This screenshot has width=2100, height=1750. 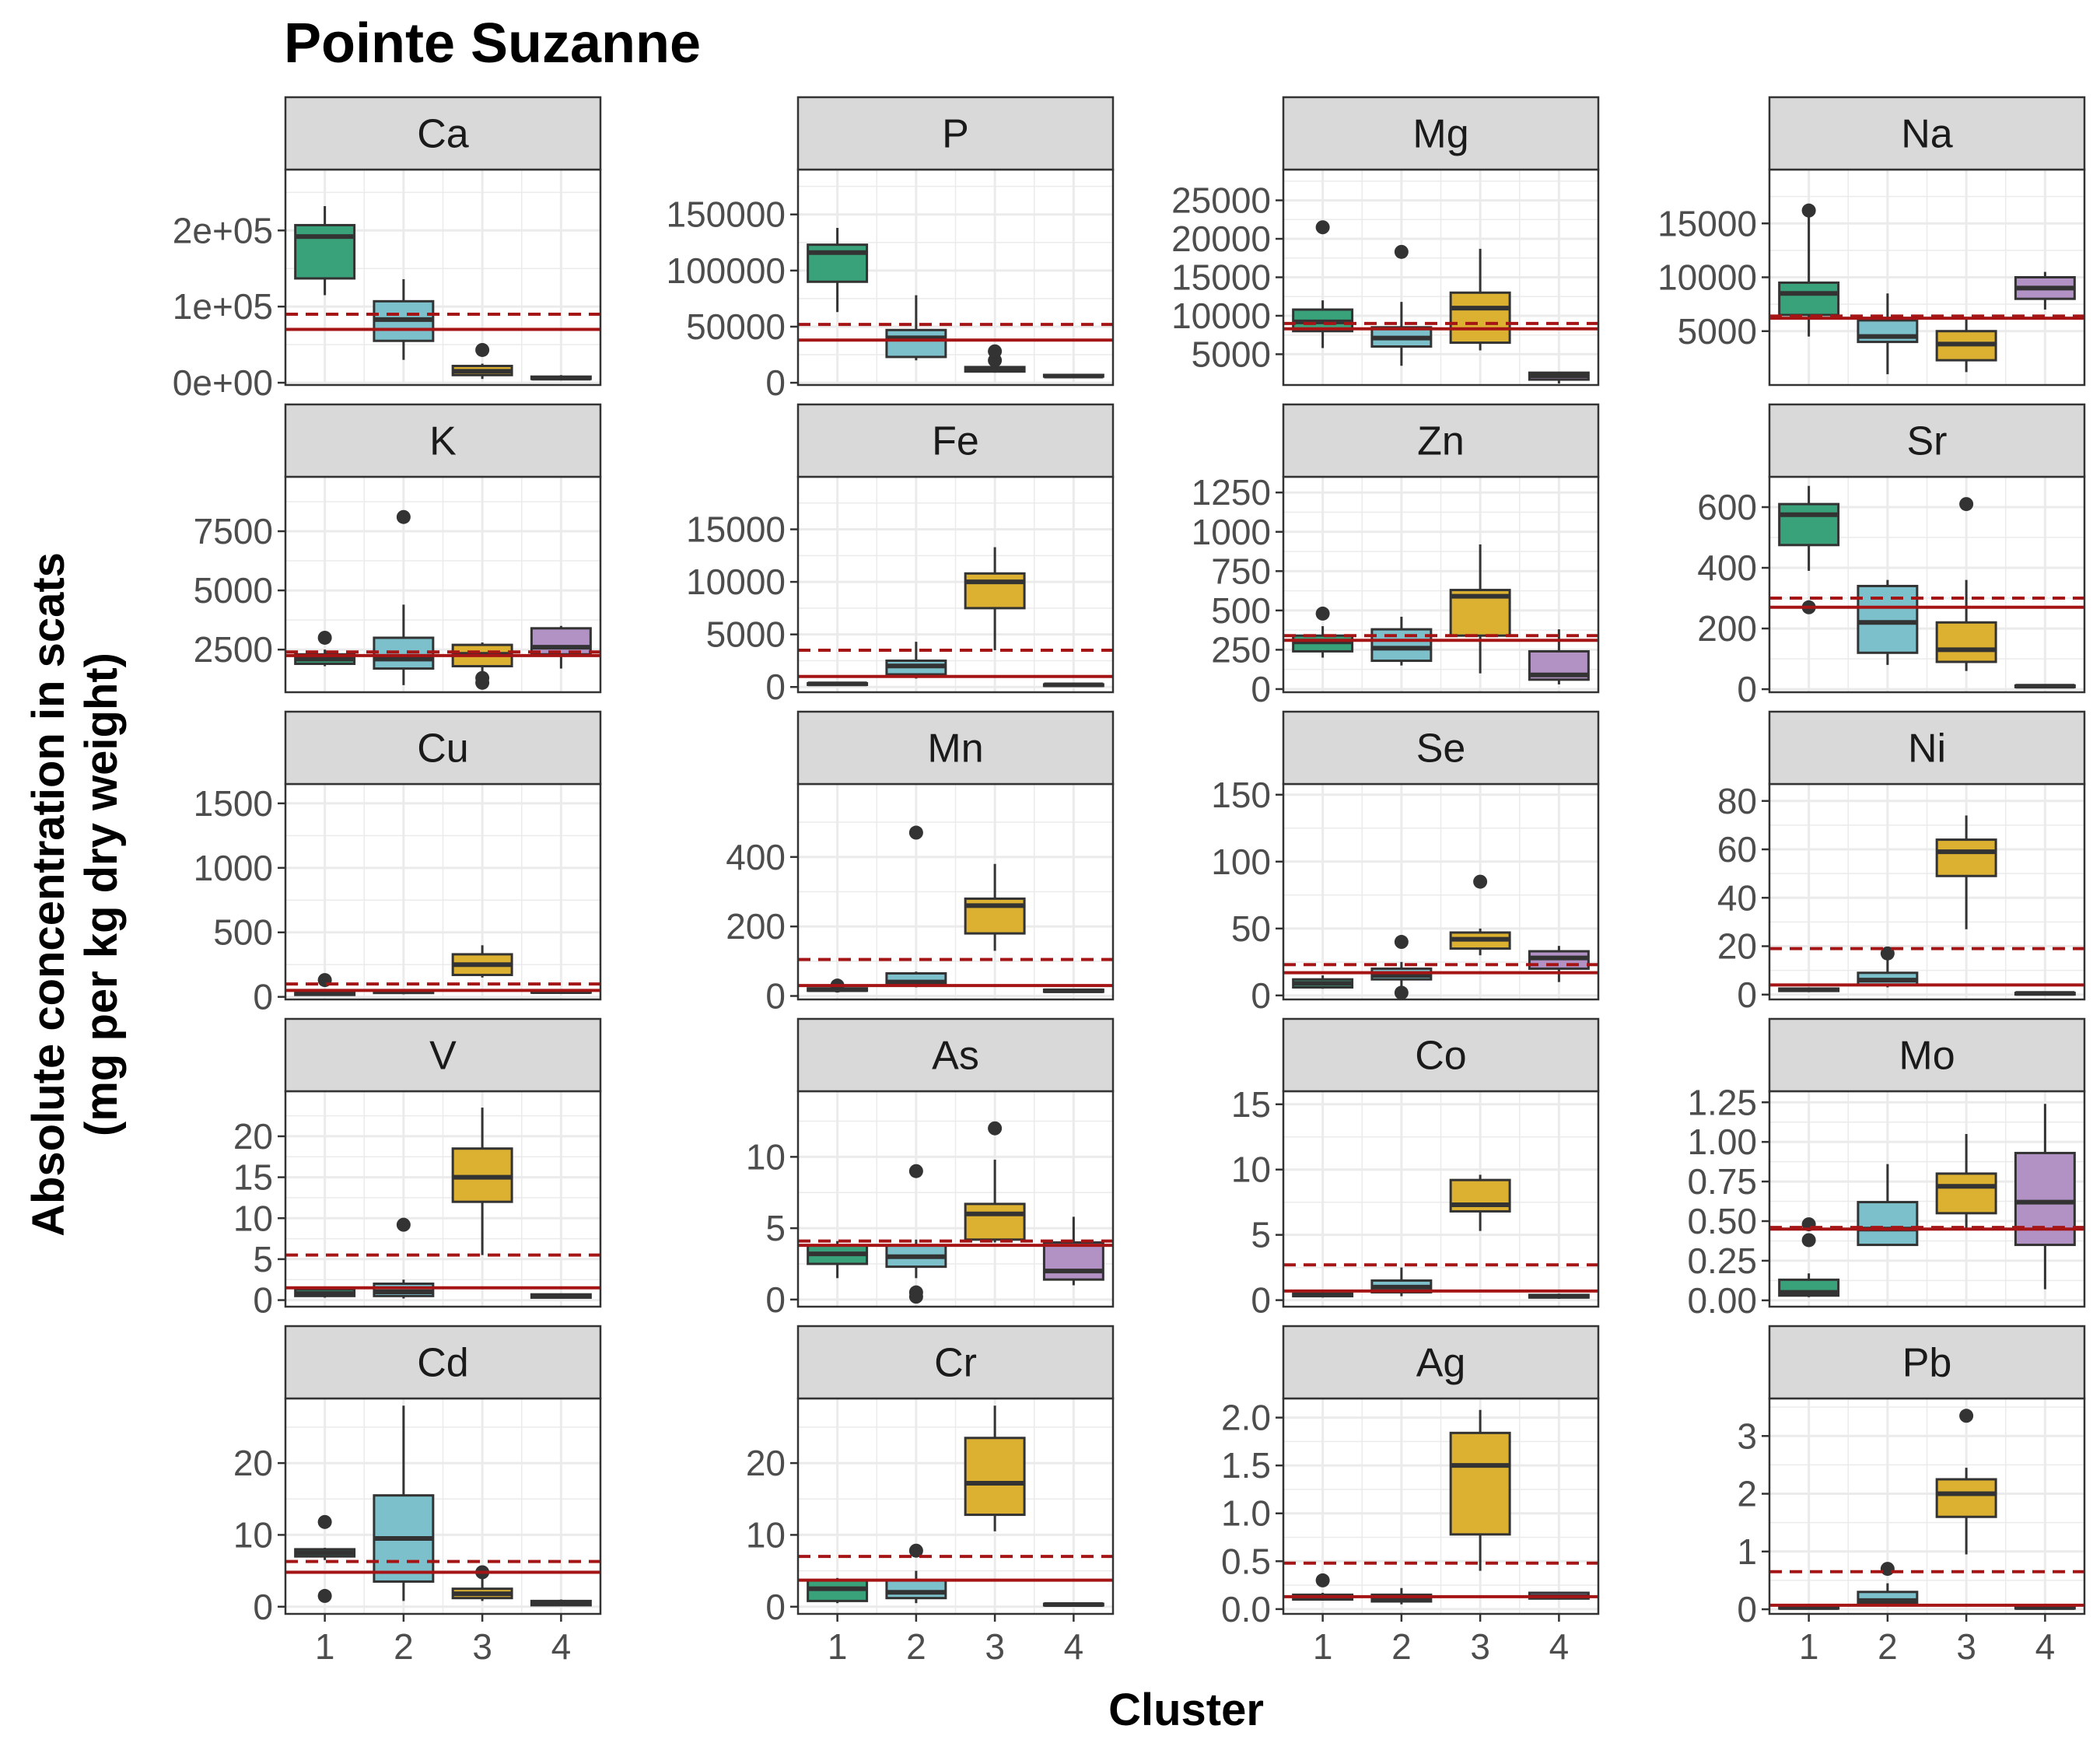 What do you see at coordinates (243, 933) in the screenshot?
I see `y-tick-label: 500` at bounding box center [243, 933].